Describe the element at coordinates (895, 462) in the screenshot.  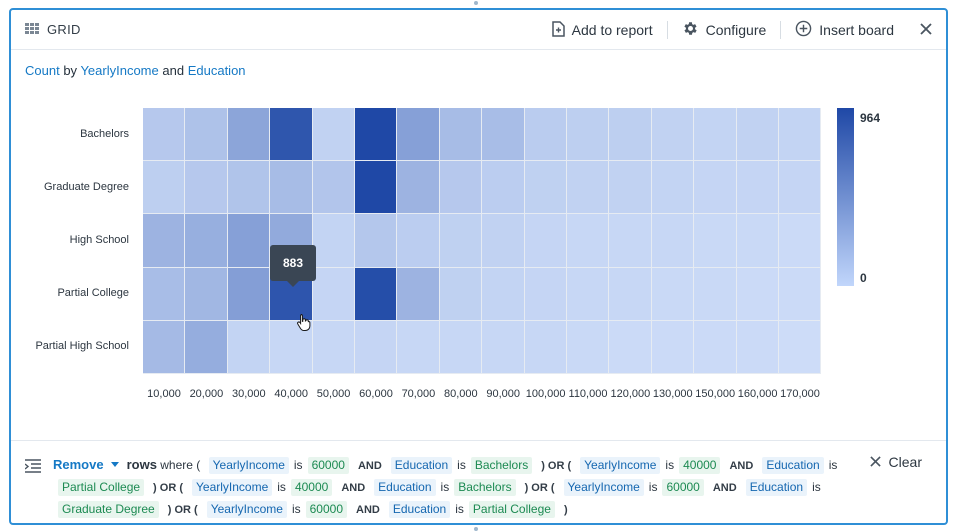
I see `clear-filter-button: Clear` at that location.